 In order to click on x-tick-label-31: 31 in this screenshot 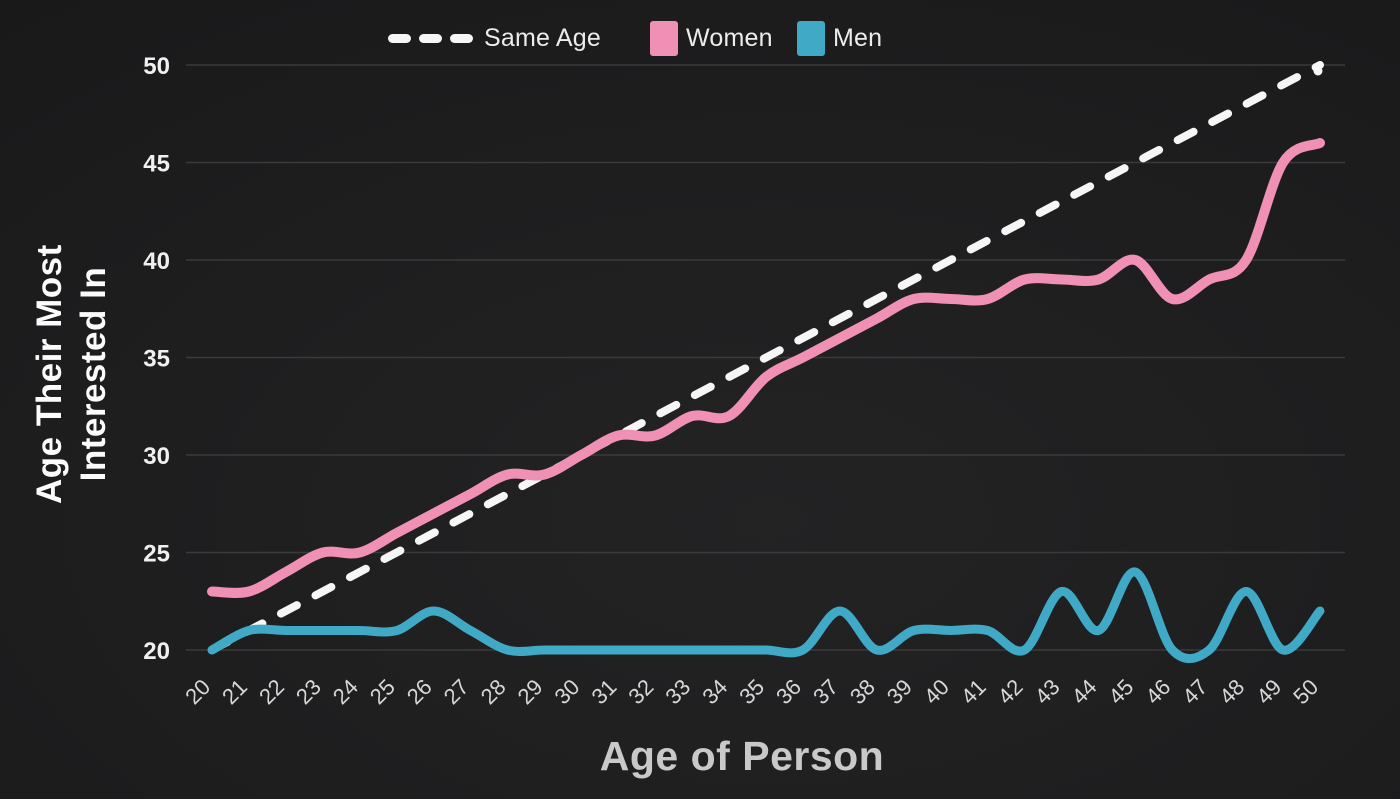, I will do `click(604, 691)`.